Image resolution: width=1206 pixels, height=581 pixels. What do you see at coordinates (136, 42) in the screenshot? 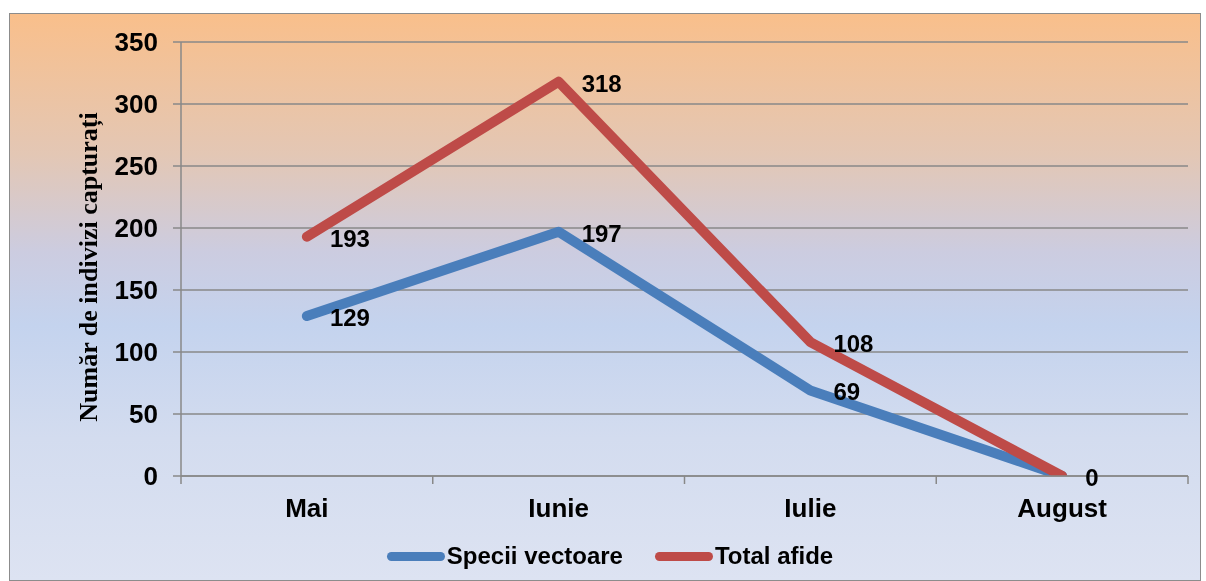
I see `y-tick-label: 350` at bounding box center [136, 42].